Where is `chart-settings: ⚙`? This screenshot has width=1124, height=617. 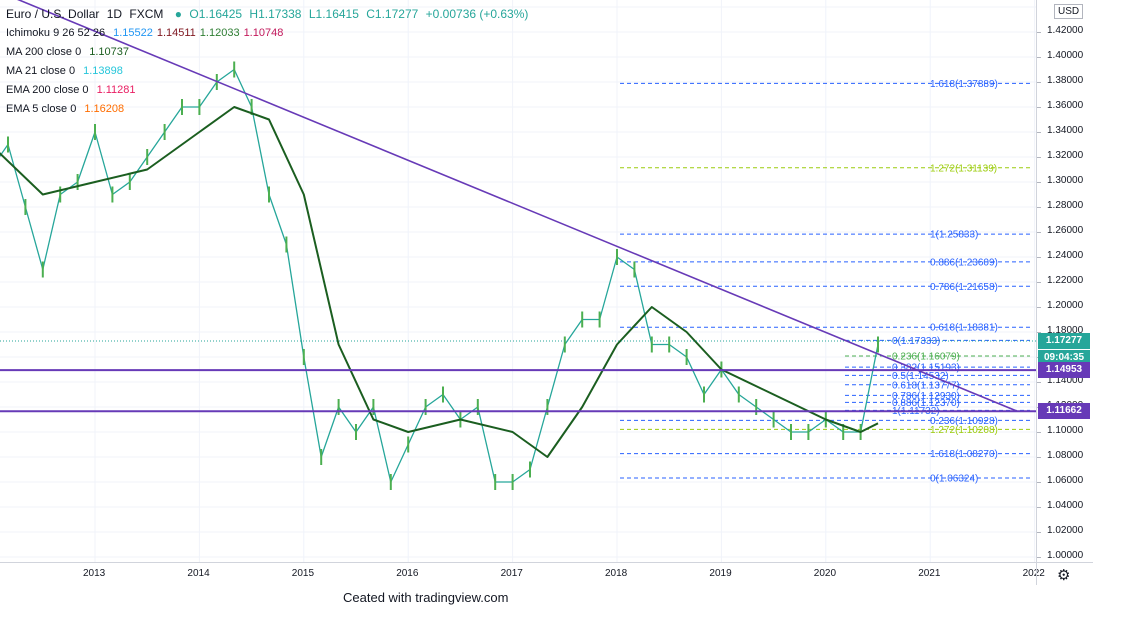
chart-settings: ⚙ is located at coordinates (1064, 573).